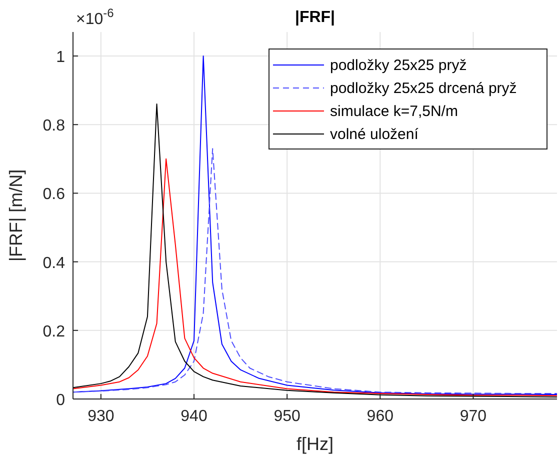 The width and height of the screenshot is (558, 460). I want to click on y-axis-title: |FRF| [m/N], so click(16, 215).